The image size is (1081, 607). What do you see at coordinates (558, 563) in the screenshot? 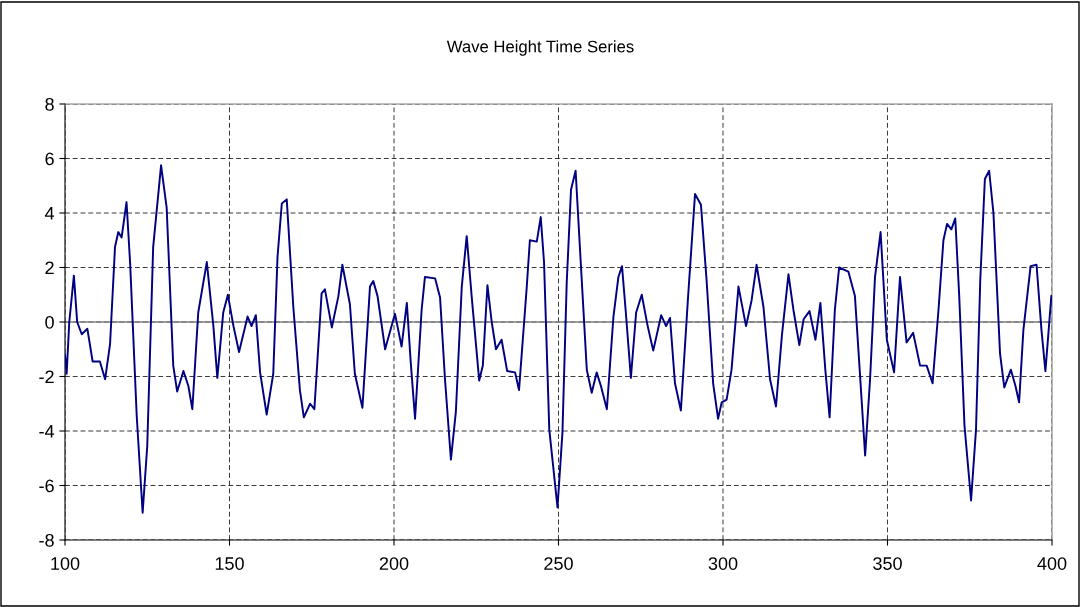
I see `x-tick-label: 250` at bounding box center [558, 563].